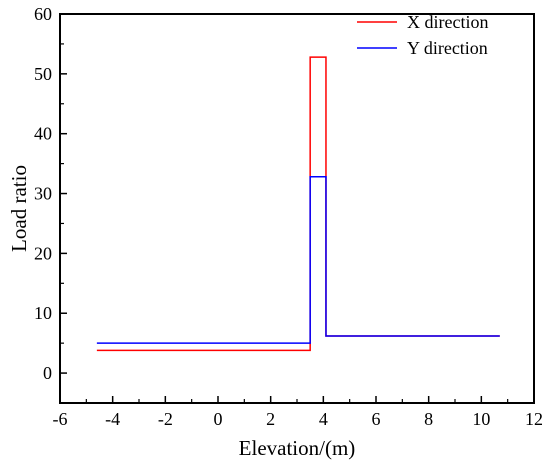  What do you see at coordinates (297, 448) in the screenshot?
I see `x-axis-title: Elevation/(m)` at bounding box center [297, 448].